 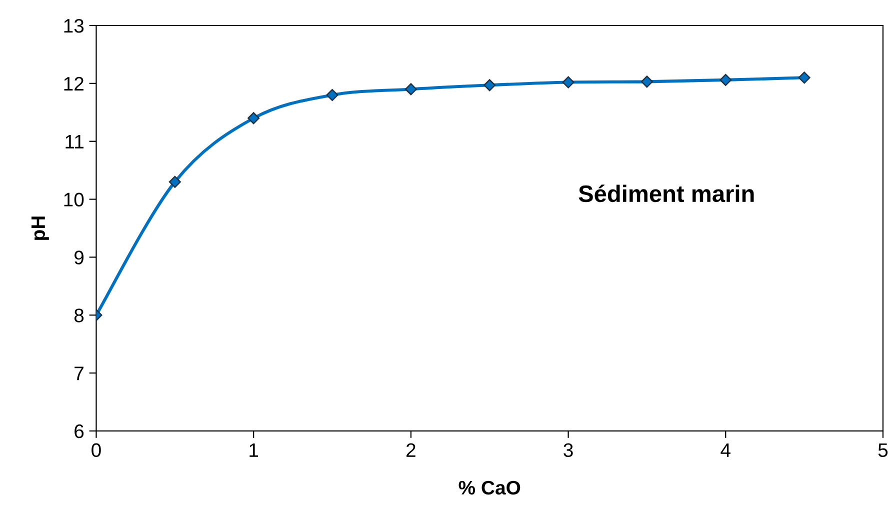 I want to click on x-tick-label: 1, so click(x=254, y=450).